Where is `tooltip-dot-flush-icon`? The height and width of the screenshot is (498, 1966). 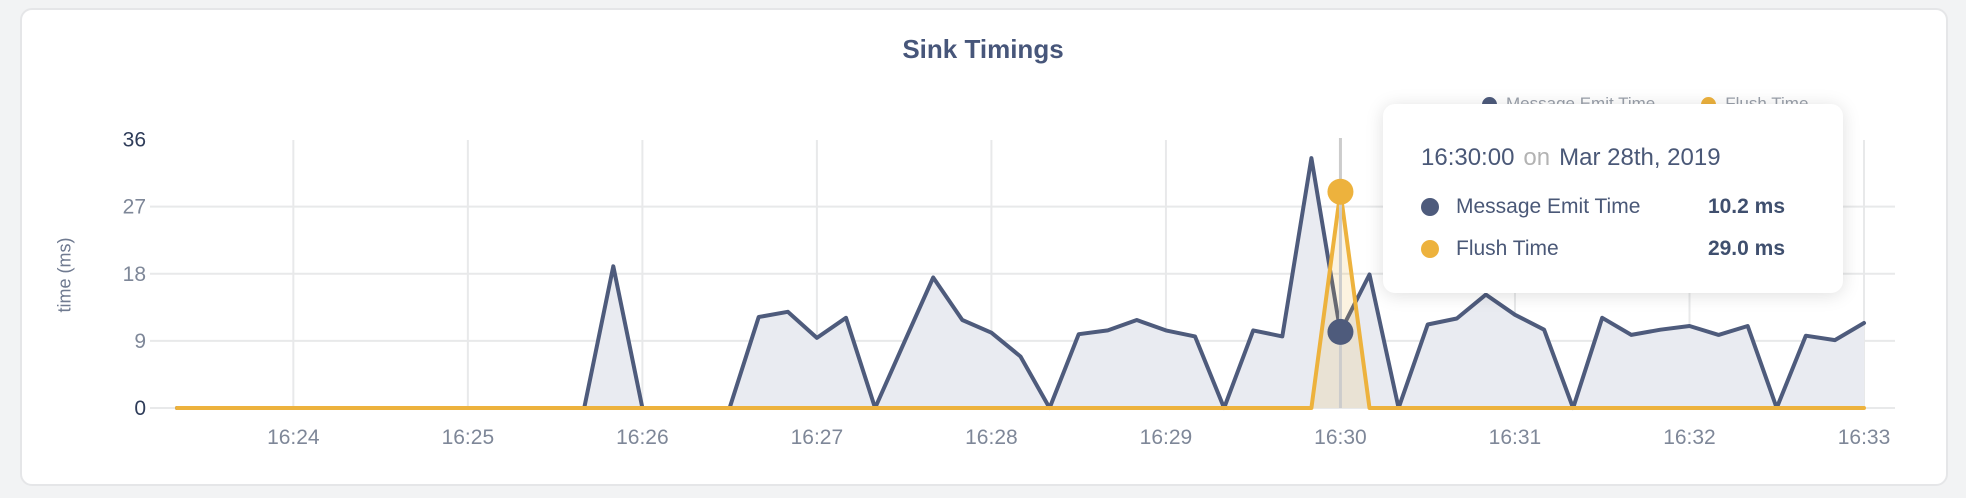 tooltip-dot-flush-icon is located at coordinates (1430, 249).